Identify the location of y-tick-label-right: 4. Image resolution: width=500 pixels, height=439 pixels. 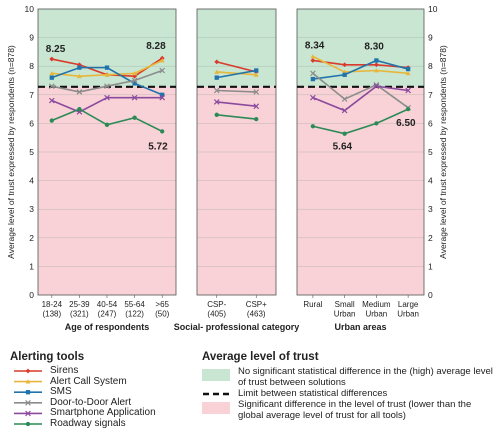
(430, 181).